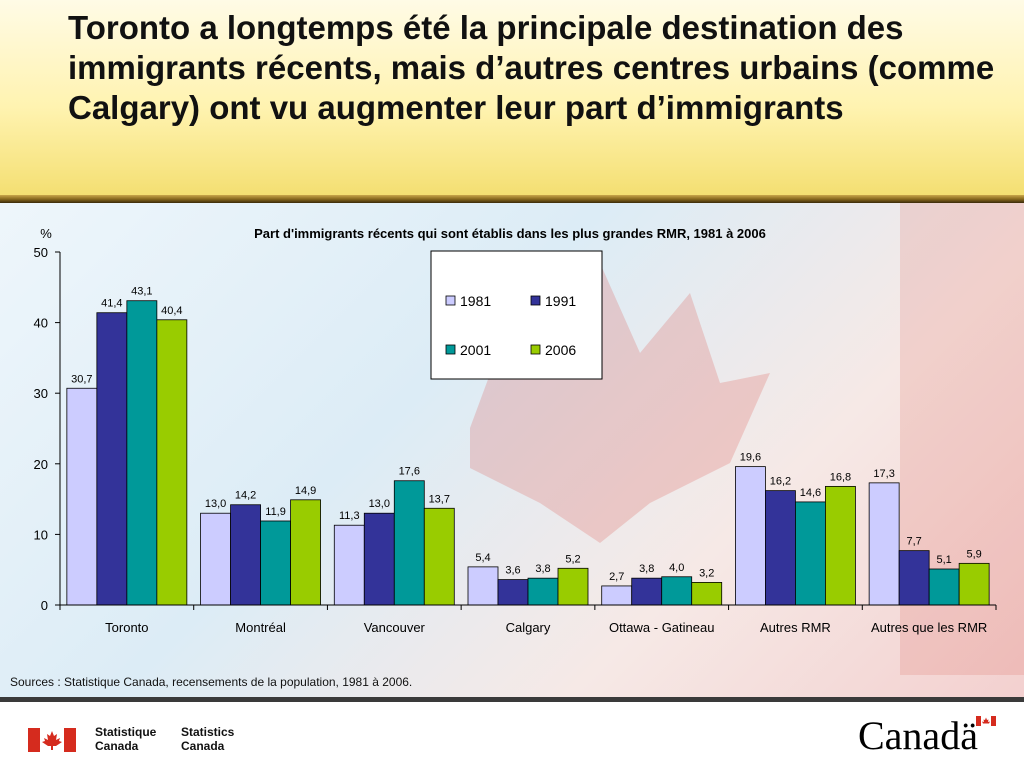  Describe the element at coordinates (395, 627) in the screenshot. I see `x-tick-label: Vancouver` at that location.